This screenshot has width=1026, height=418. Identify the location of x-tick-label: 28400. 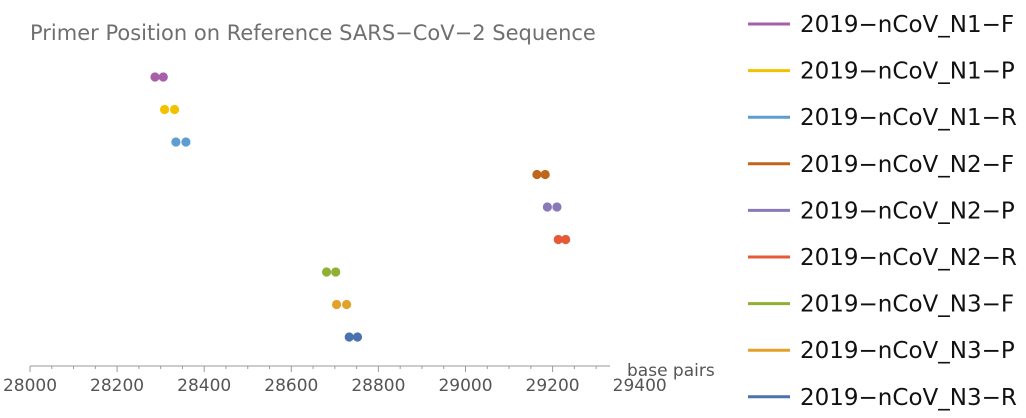
(204, 386).